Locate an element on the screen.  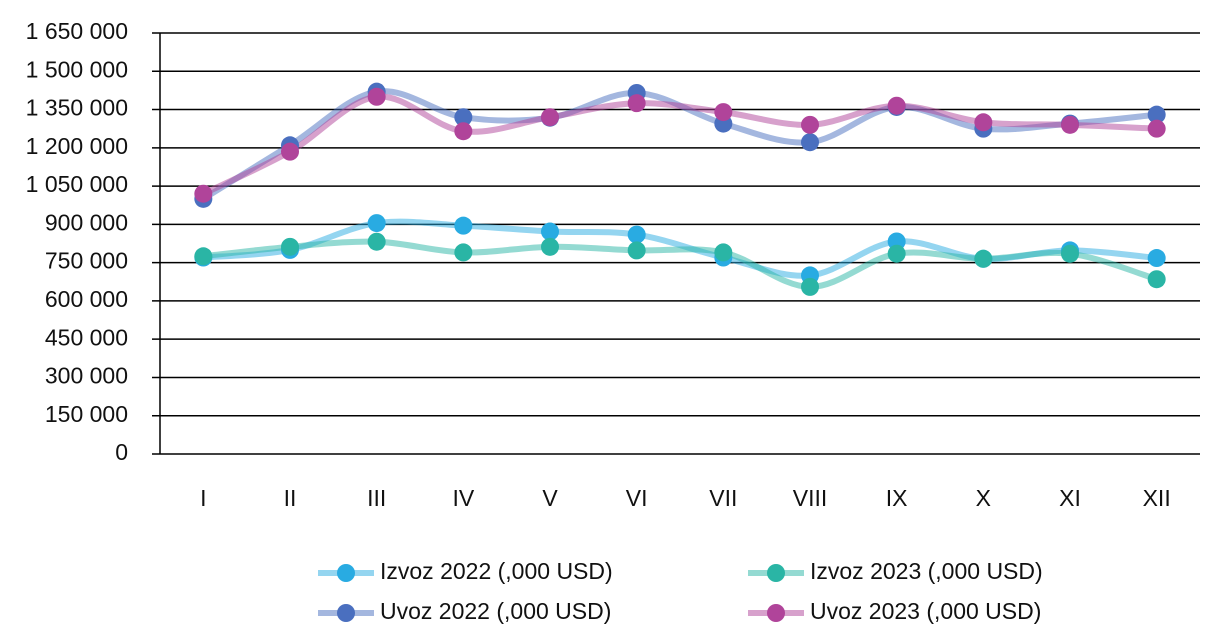
y-tick-label: 150 000 is located at coordinates (86, 414).